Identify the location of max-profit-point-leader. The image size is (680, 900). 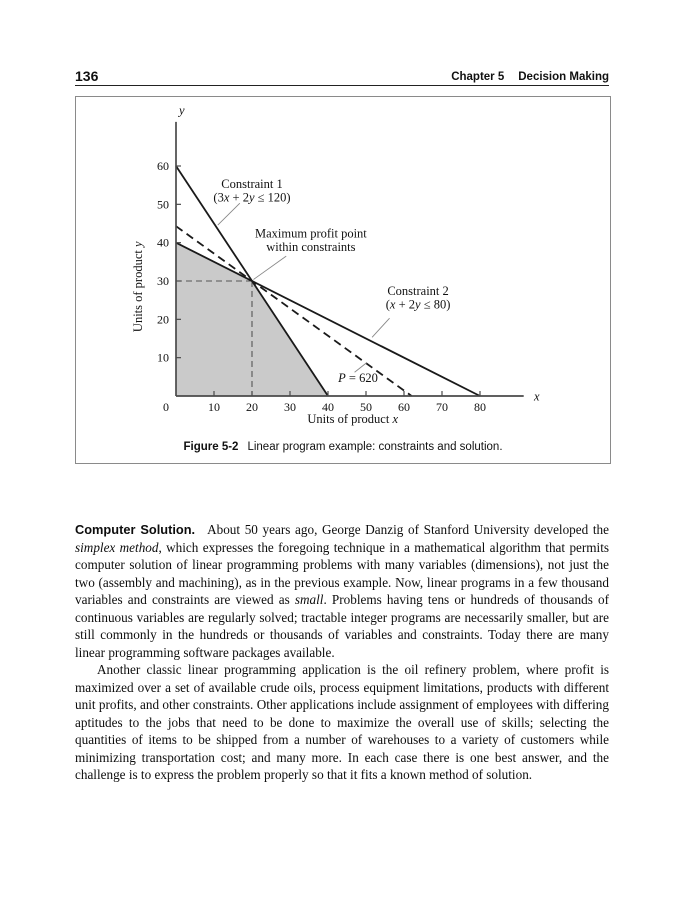
(270, 267).